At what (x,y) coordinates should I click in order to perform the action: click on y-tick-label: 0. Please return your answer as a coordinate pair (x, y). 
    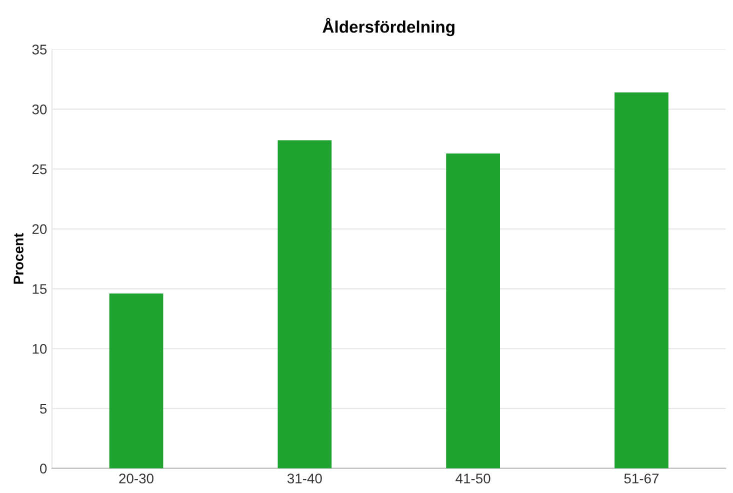
    Looking at the image, I should click on (43, 469).